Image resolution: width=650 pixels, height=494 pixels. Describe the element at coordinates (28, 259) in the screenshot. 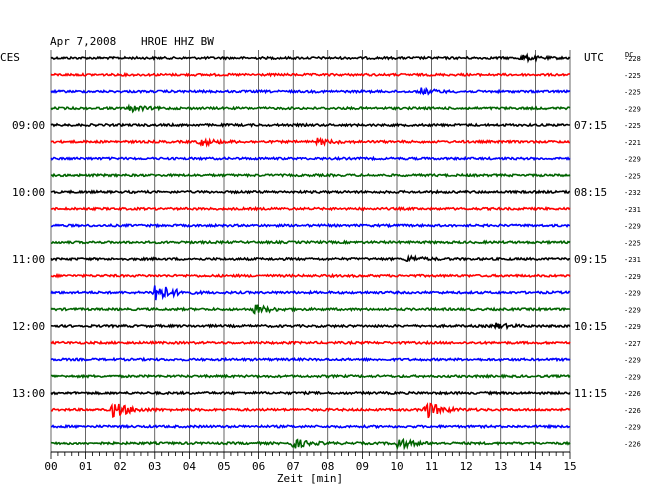

I see `left-time-label: 11:00` at that location.